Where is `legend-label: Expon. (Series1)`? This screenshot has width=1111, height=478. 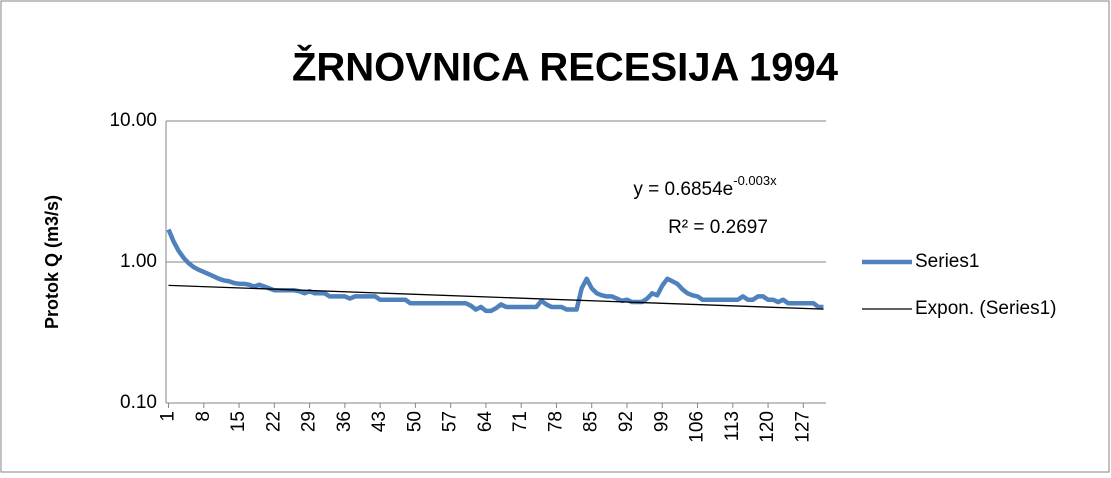 legend-label: Expon. (Series1) is located at coordinates (986, 308).